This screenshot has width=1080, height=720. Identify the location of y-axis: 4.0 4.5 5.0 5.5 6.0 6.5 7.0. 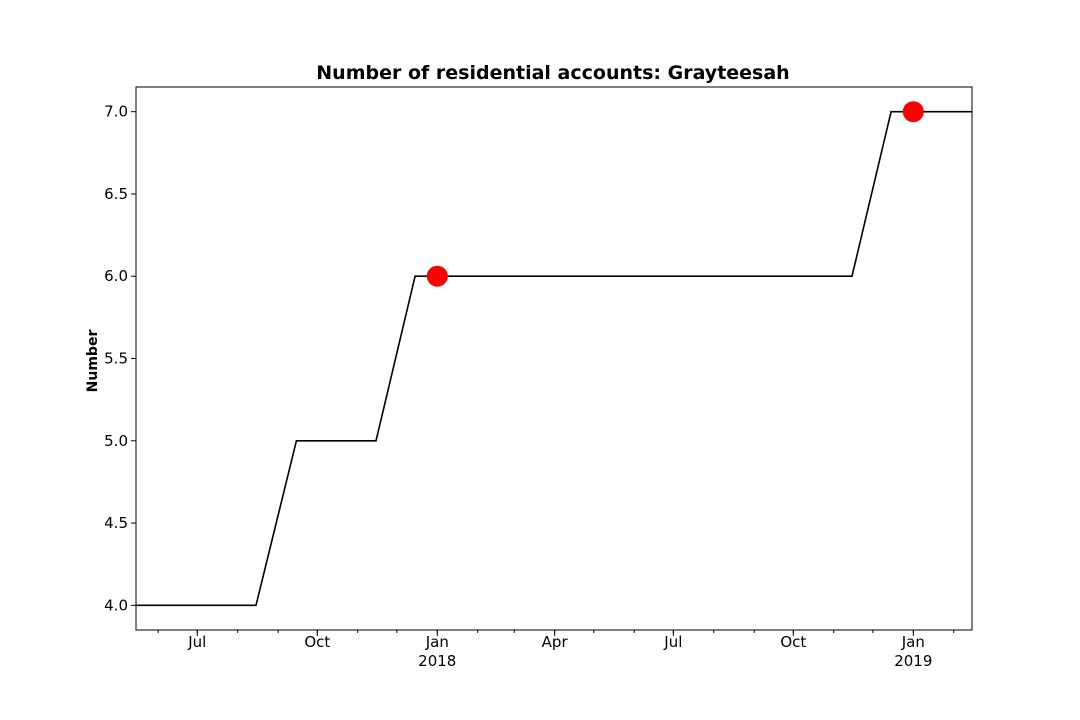
(120, 358).